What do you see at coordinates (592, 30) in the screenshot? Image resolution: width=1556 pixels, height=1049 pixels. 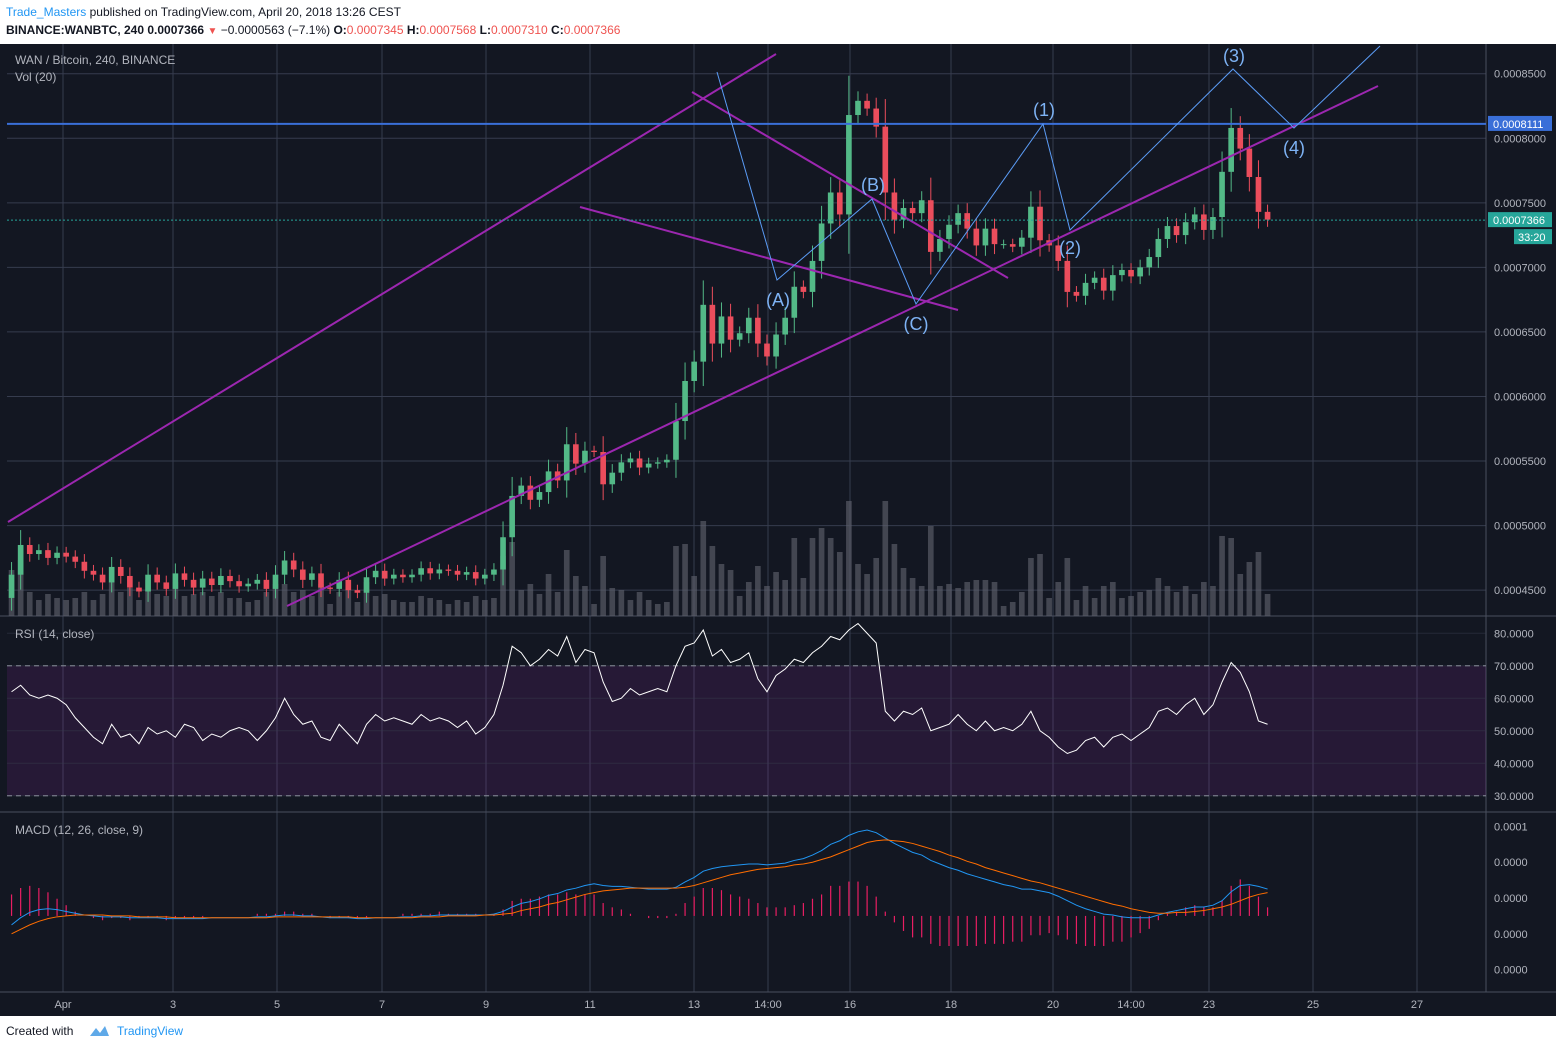 I see `close-value: 0.0007366` at bounding box center [592, 30].